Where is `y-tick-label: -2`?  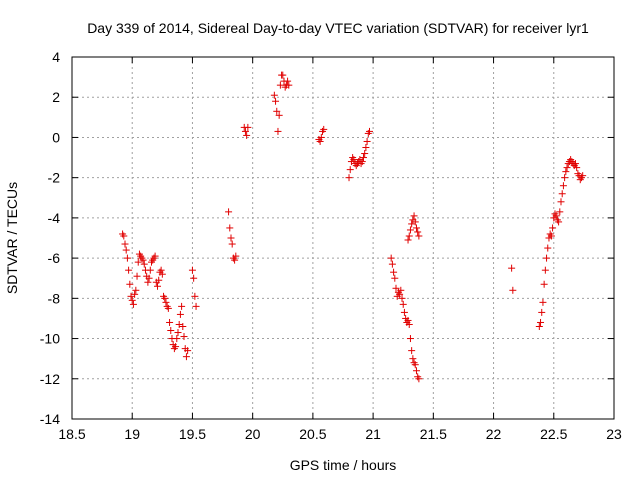 y-tick-label: -2 is located at coordinates (54, 178).